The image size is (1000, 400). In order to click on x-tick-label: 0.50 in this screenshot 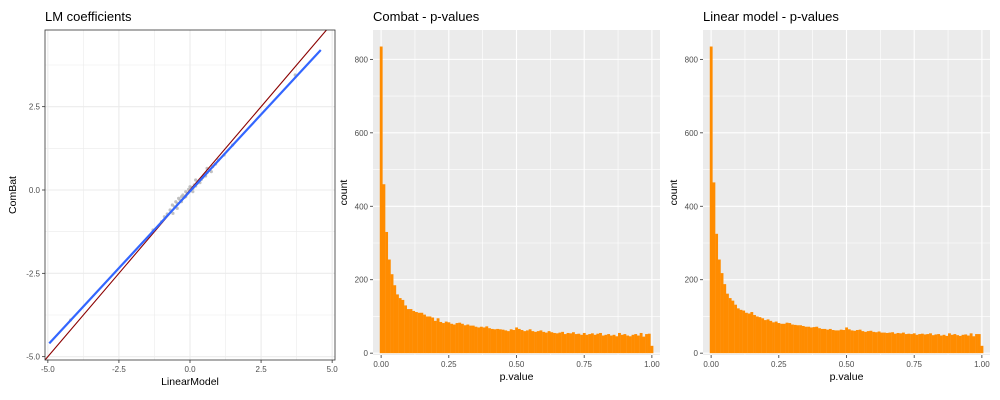, I will do `click(517, 364)`.